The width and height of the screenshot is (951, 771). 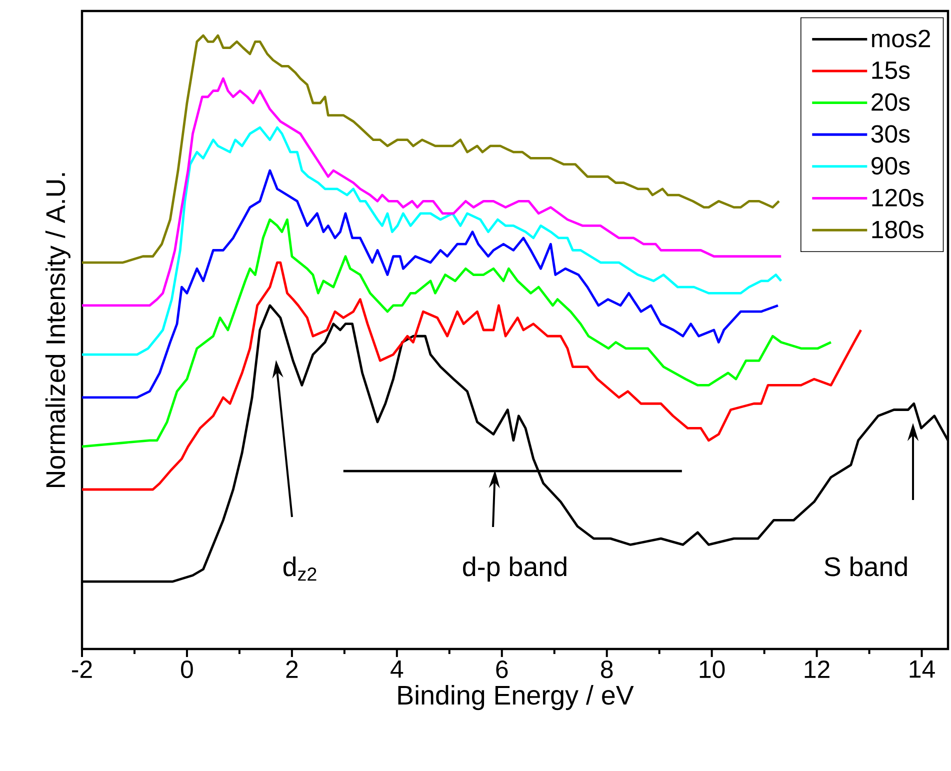 What do you see at coordinates (516, 697) in the screenshot?
I see `x-axis-title: Binding Energy / eV` at bounding box center [516, 697].